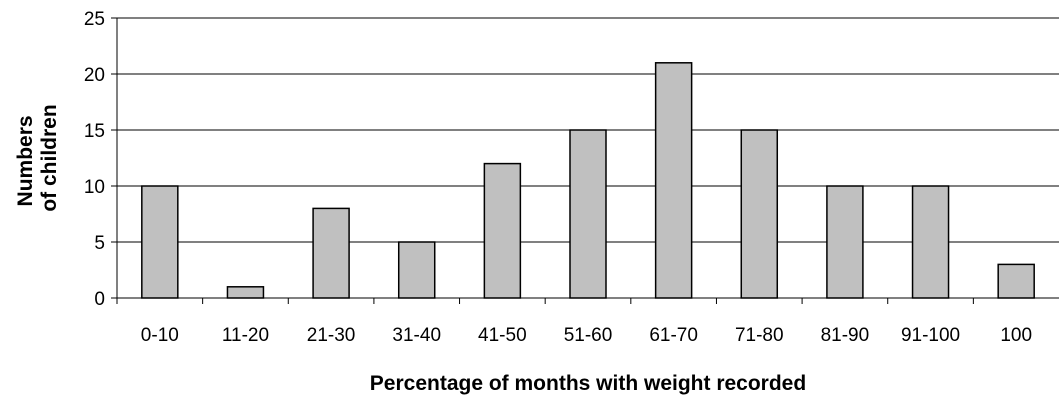 The height and width of the screenshot is (401, 1059). I want to click on x-tick-label: 11-20, so click(245, 335).